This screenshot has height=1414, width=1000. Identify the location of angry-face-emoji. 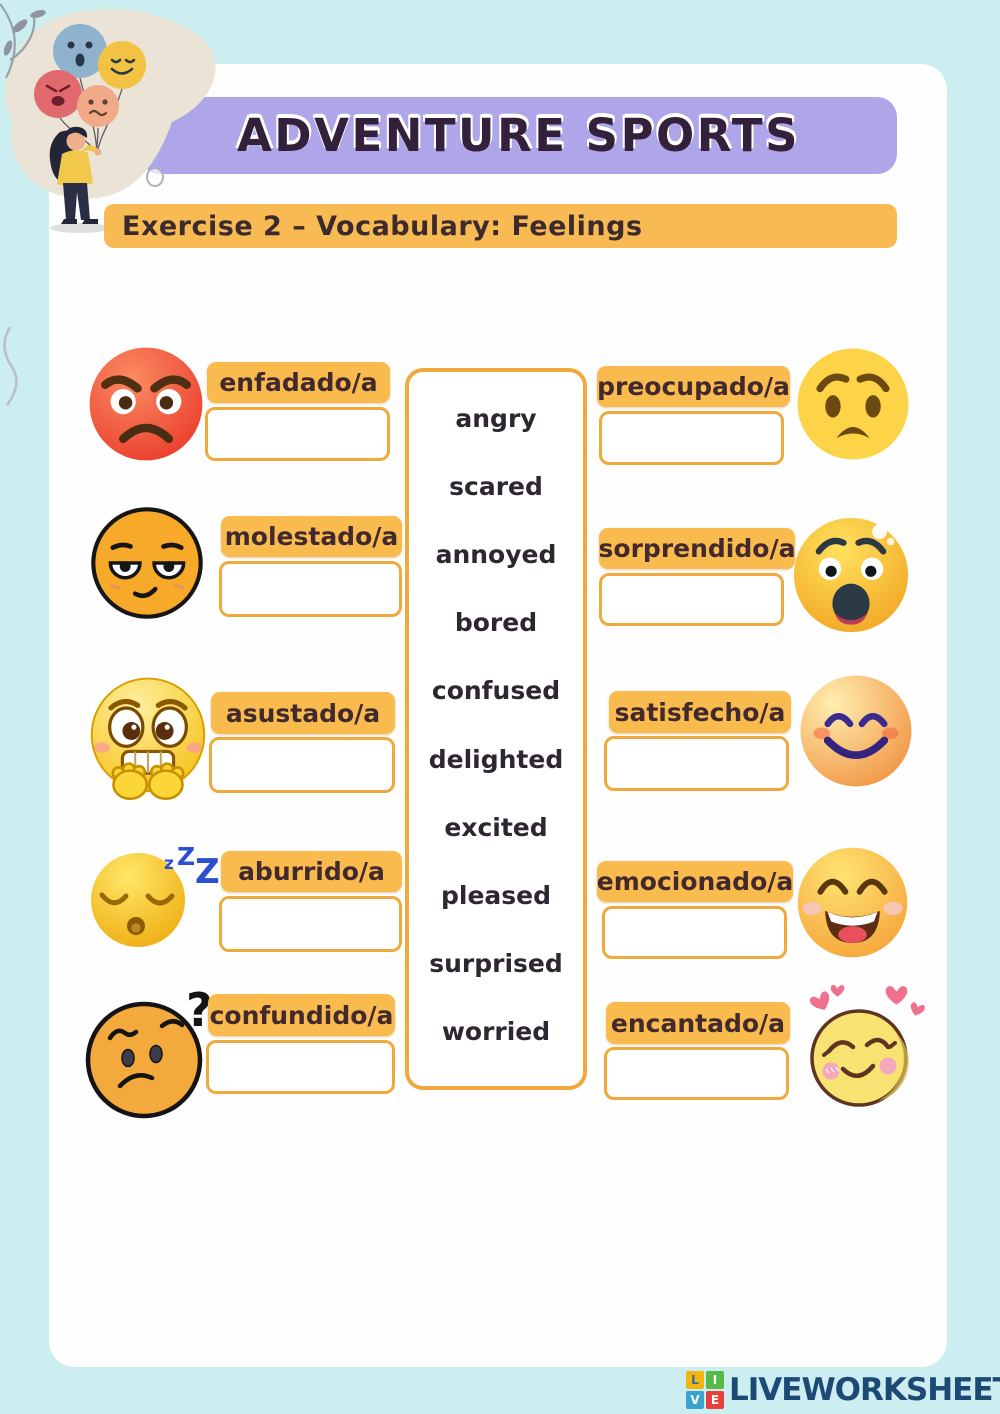
(146, 404).